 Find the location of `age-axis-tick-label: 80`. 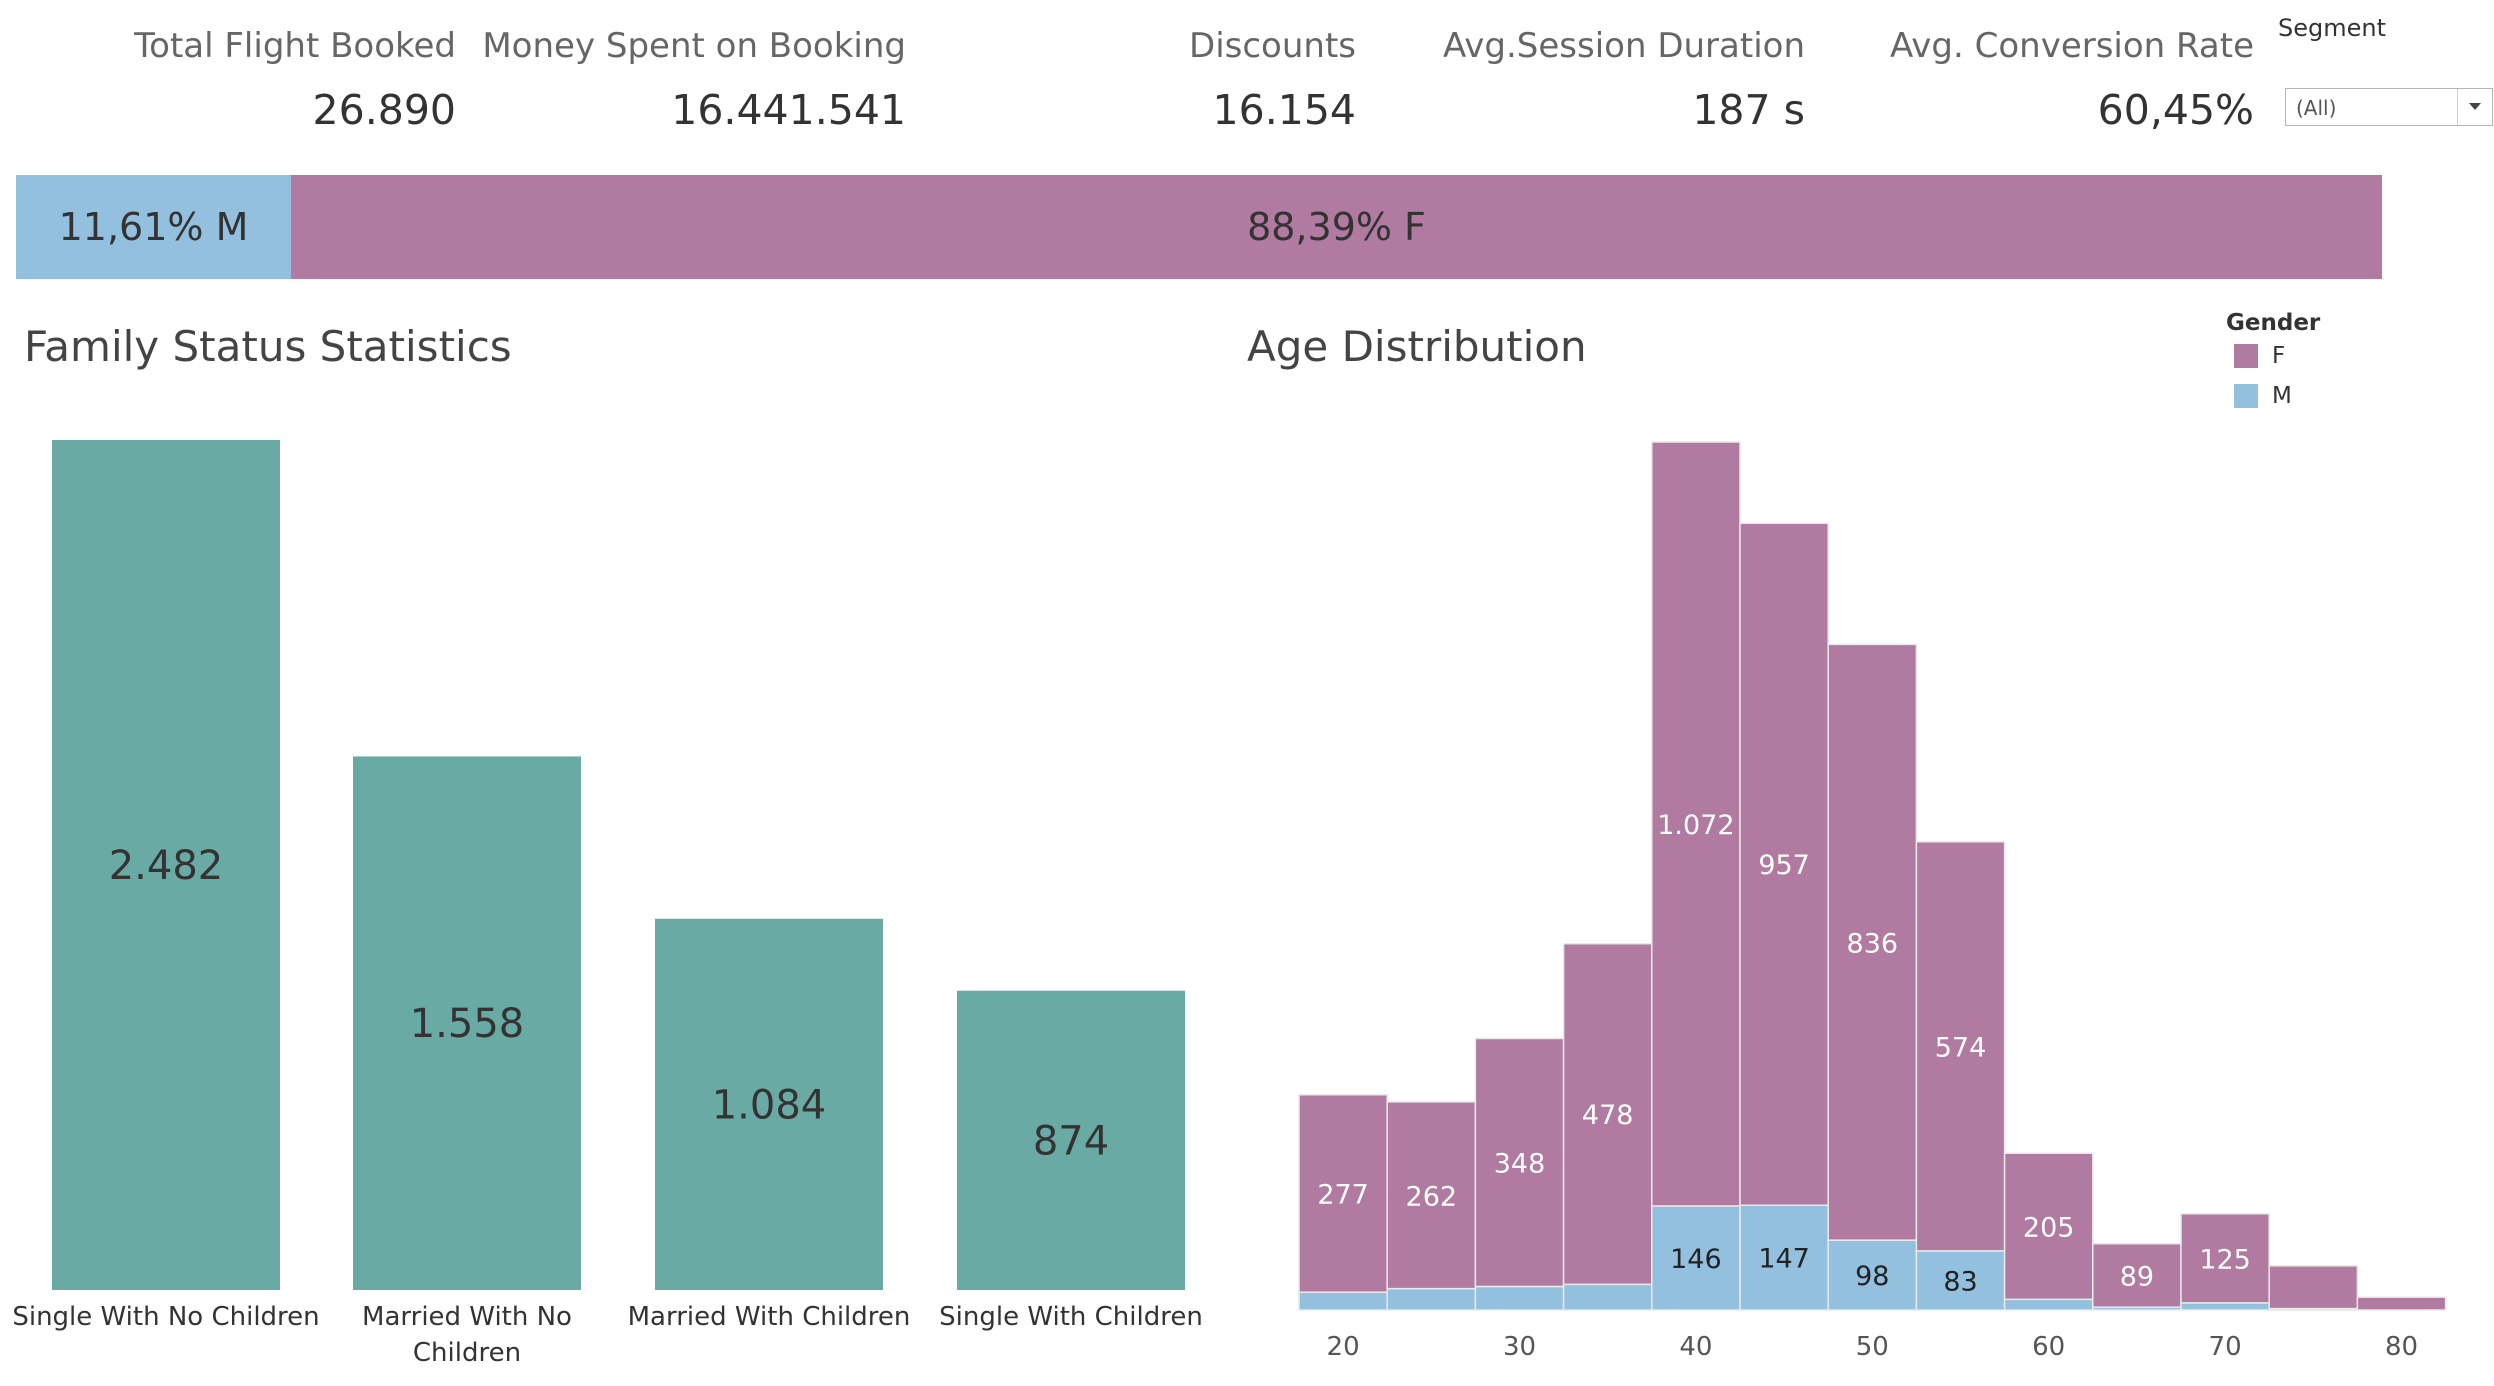

age-axis-tick-label: 80 is located at coordinates (2401, 1347).